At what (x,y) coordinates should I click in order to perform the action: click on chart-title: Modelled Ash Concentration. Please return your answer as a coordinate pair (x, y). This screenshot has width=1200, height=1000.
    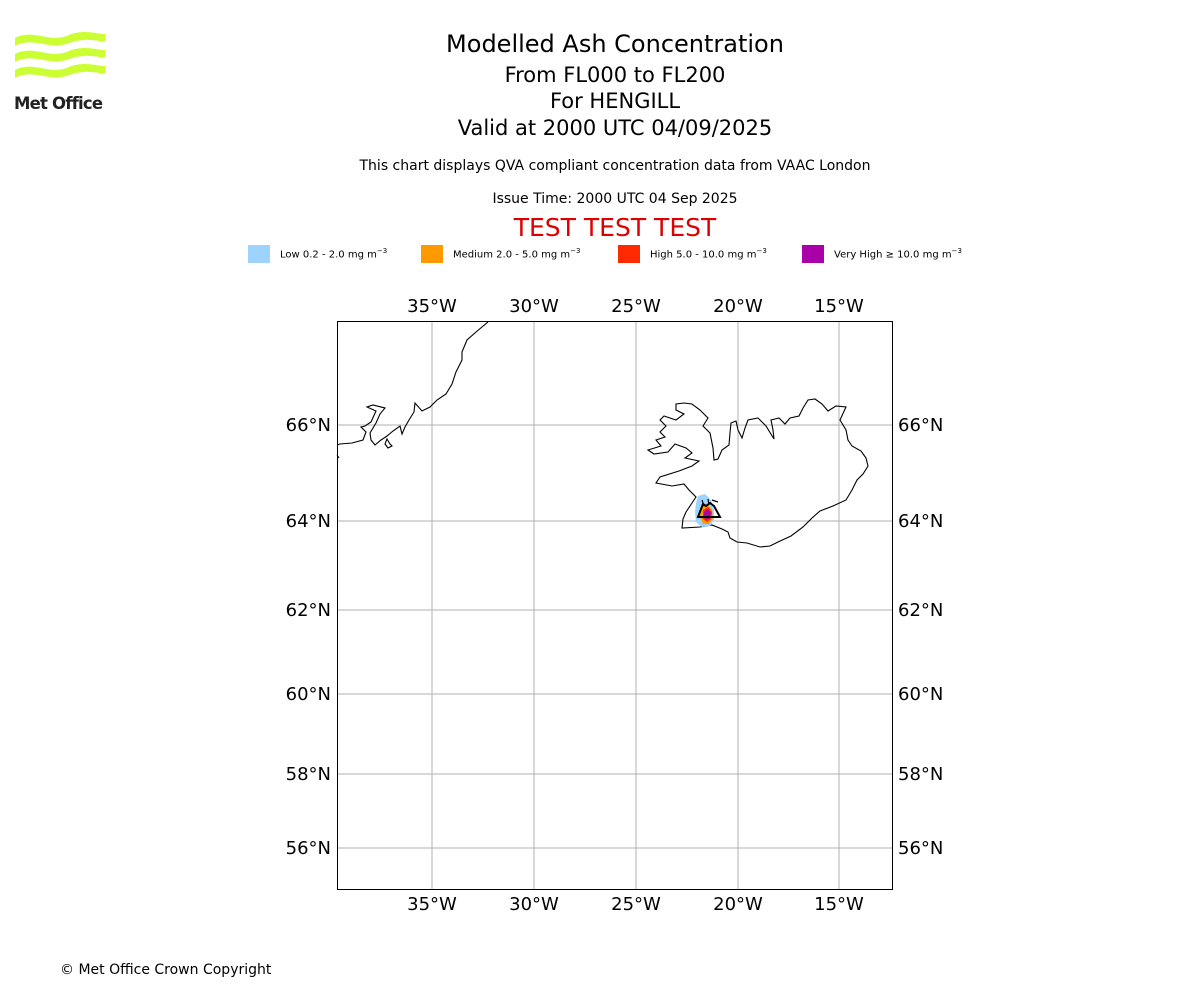
    Looking at the image, I should click on (615, 44).